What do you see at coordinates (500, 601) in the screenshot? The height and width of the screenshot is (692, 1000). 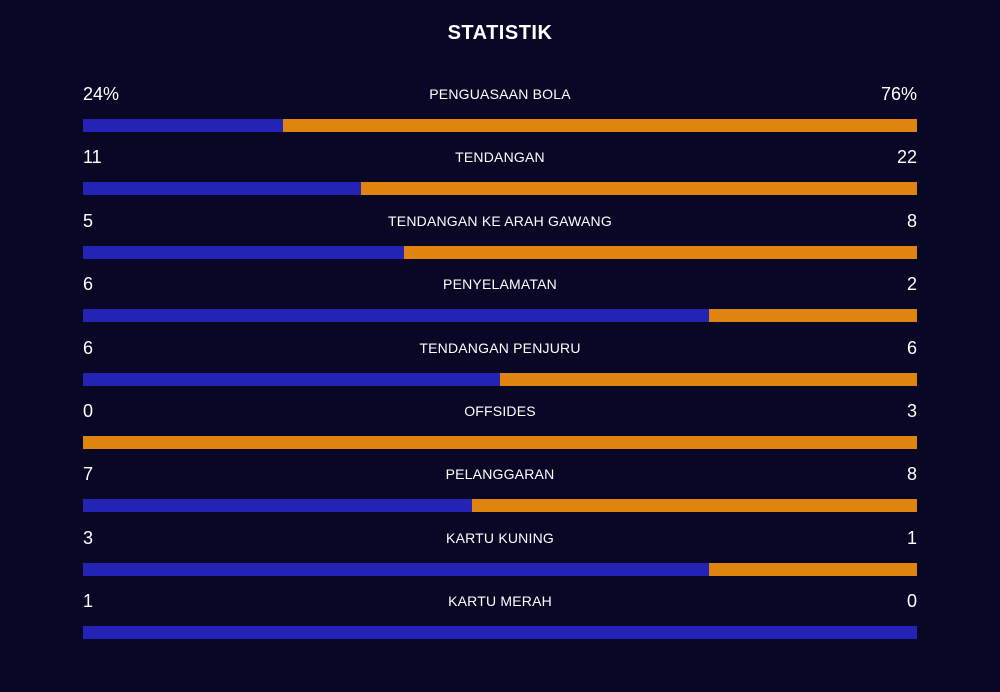 I see `stat-label: KARTU MERAH` at bounding box center [500, 601].